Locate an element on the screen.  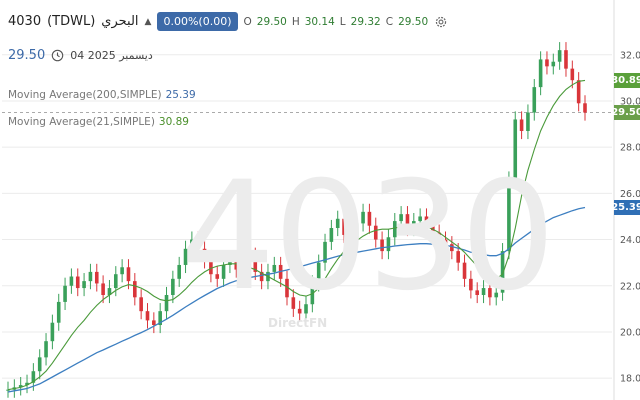
y-tick-label: 32.00 is located at coordinates (630, 55).